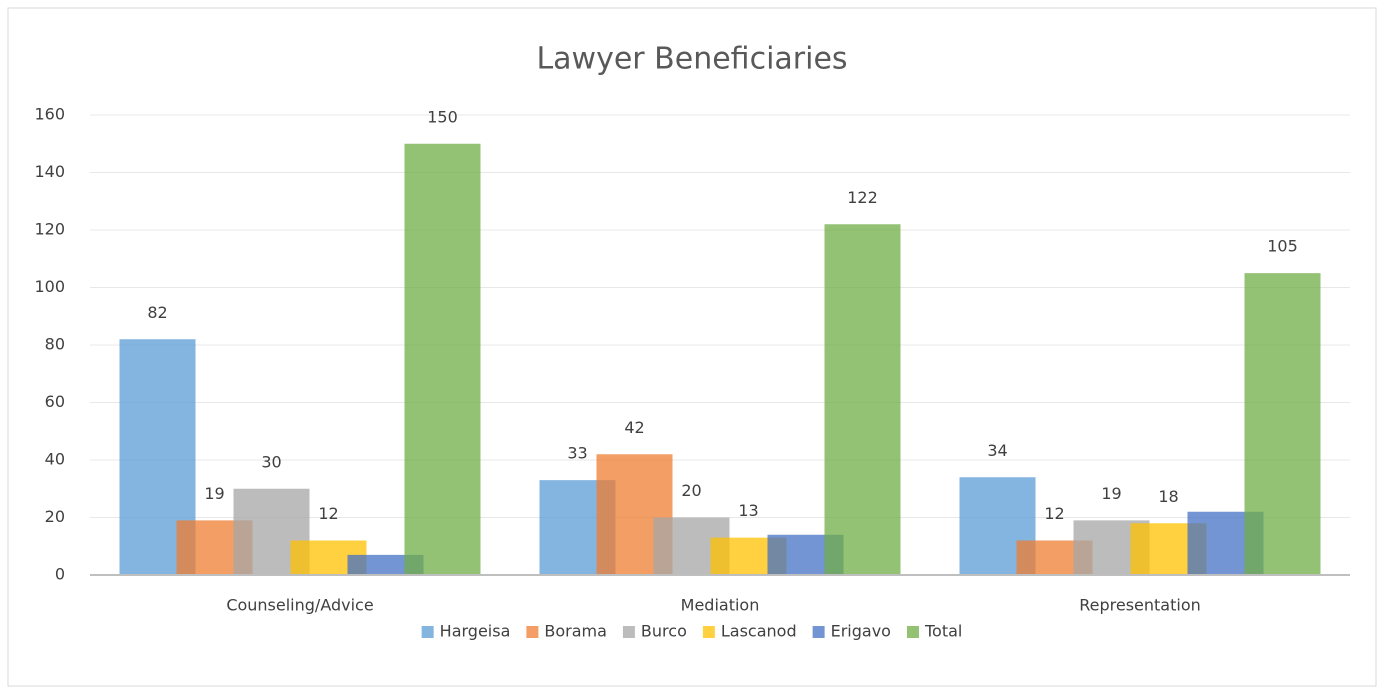 The height and width of the screenshot is (694, 1384). Describe the element at coordinates (299, 605) in the screenshot. I see `x-tick-label: Counseling/Advice` at that location.